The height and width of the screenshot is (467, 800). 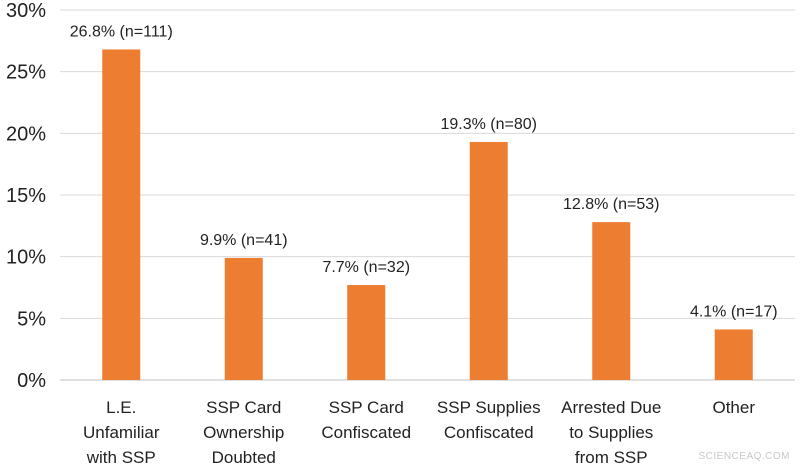 I want to click on category-label: Other, so click(x=733, y=407).